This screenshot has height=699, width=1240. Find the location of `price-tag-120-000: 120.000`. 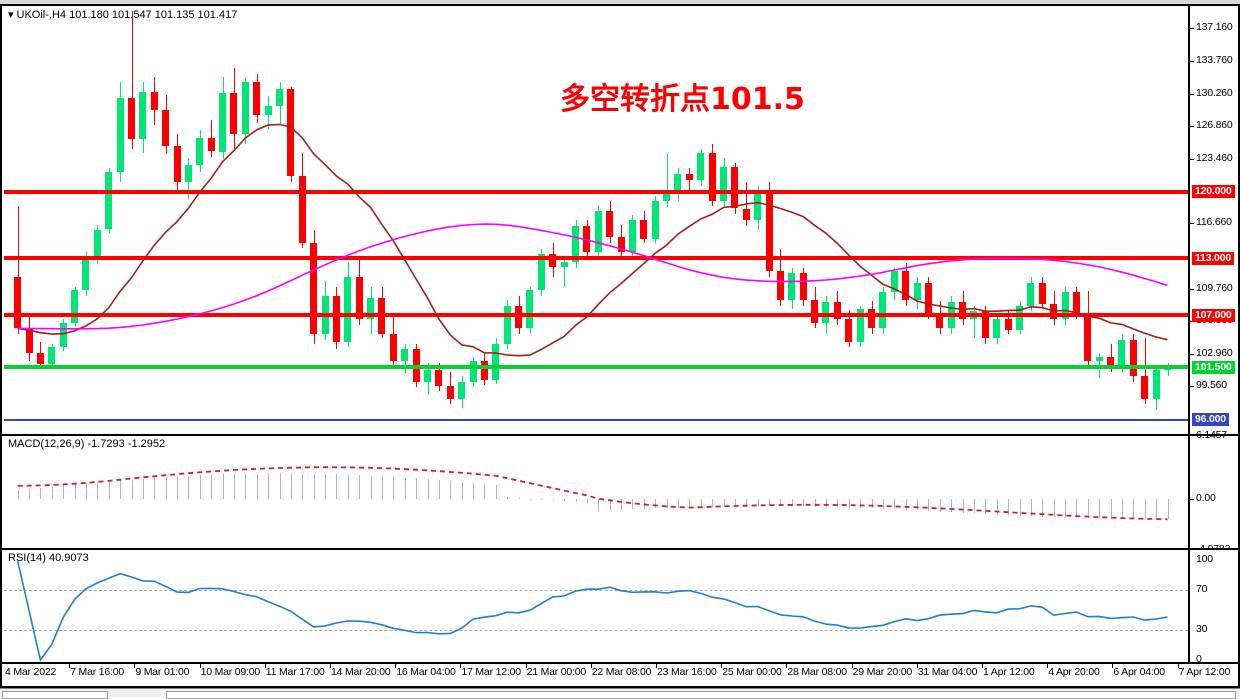

price-tag-120-000: 120.000 is located at coordinates (1213, 191).